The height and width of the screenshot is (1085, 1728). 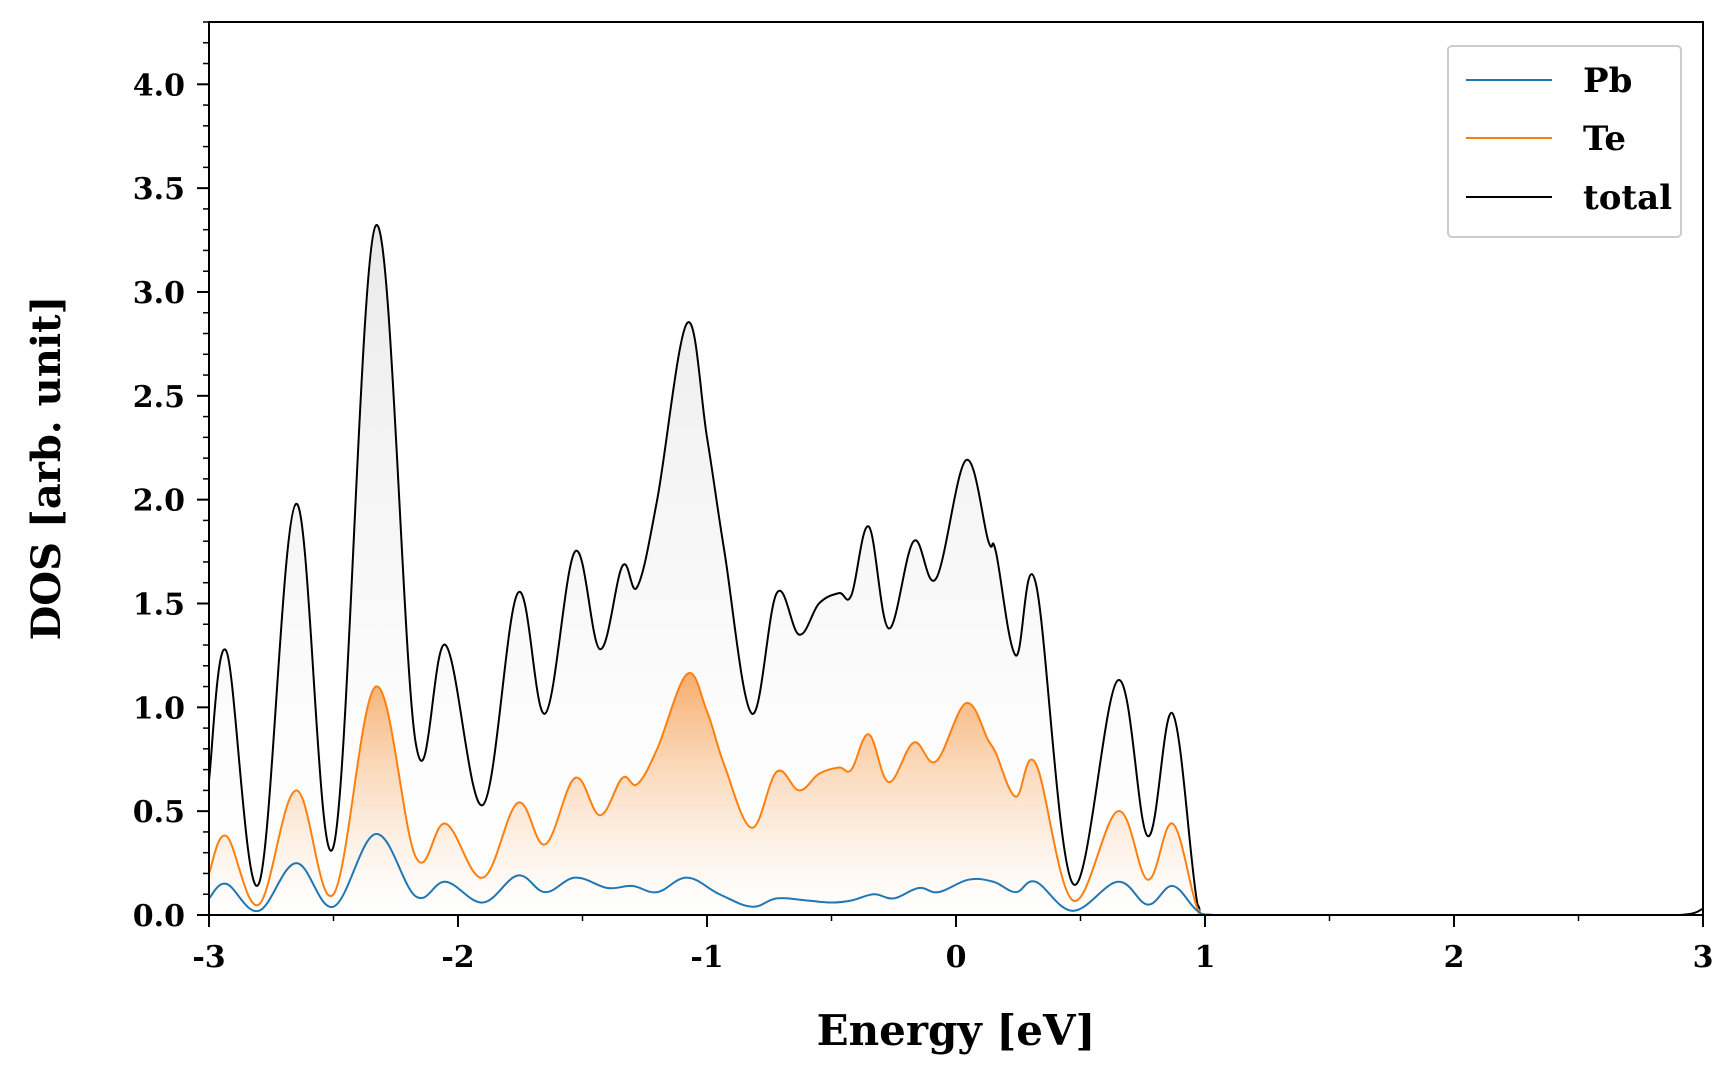 I want to click on x-axis: -3 -2 -1 0 1 2 3, so click(x=952, y=945).